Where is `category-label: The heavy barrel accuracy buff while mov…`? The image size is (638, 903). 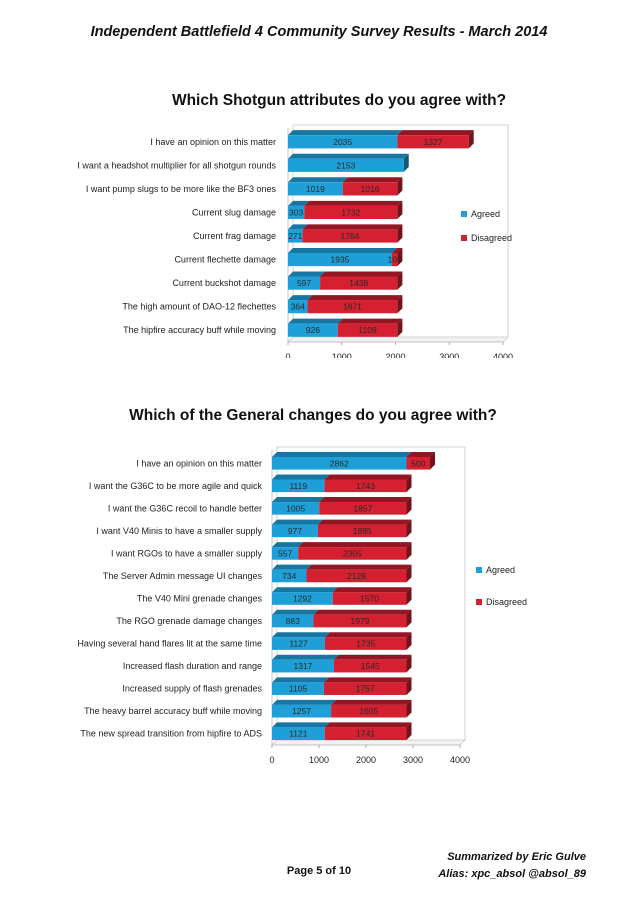
category-label: The heavy barrel accuracy buff while mov… is located at coordinates (173, 711).